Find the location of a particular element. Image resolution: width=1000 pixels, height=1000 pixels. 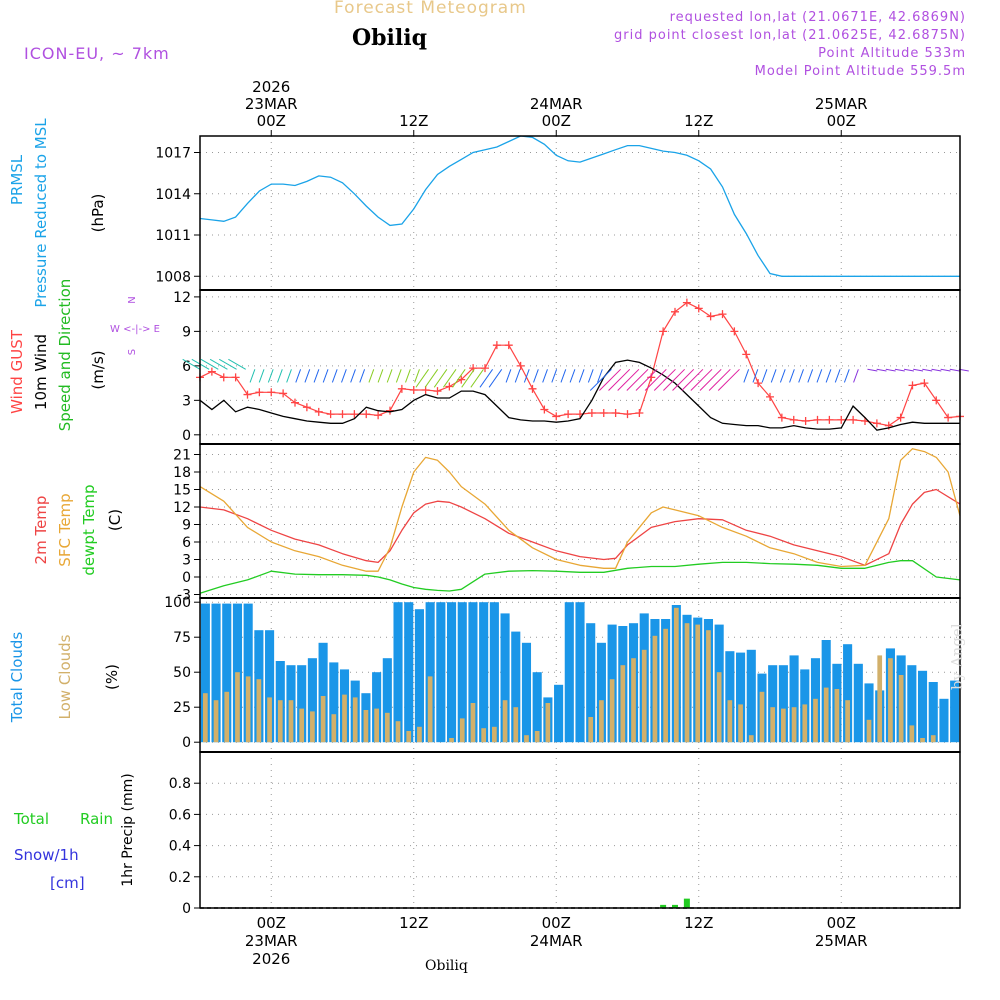

model-altitude: Model Point Altitude 559.5m is located at coordinates (860, 71).